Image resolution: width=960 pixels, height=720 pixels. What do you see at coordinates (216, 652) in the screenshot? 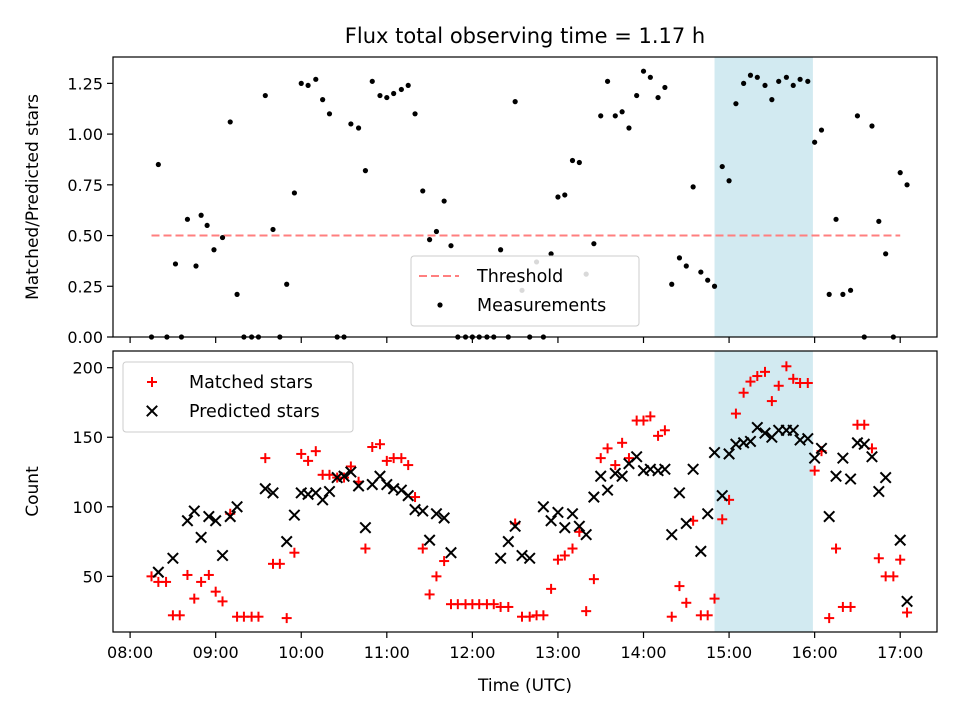
I see `x-tick-label: 09:00` at bounding box center [216, 652].